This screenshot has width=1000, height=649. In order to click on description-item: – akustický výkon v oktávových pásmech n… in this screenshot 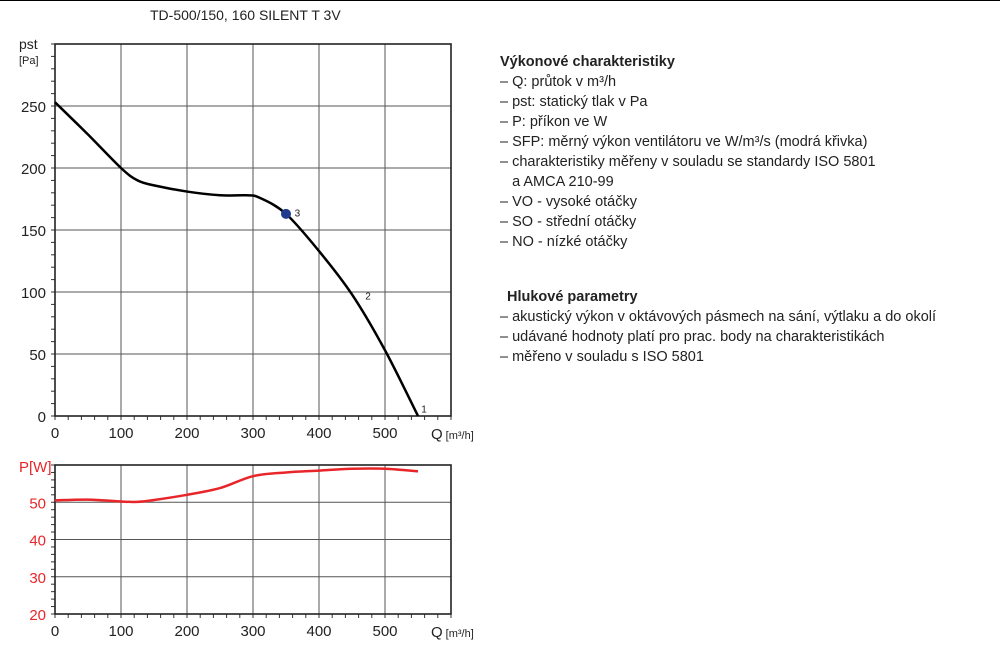, I will do `click(718, 317)`.